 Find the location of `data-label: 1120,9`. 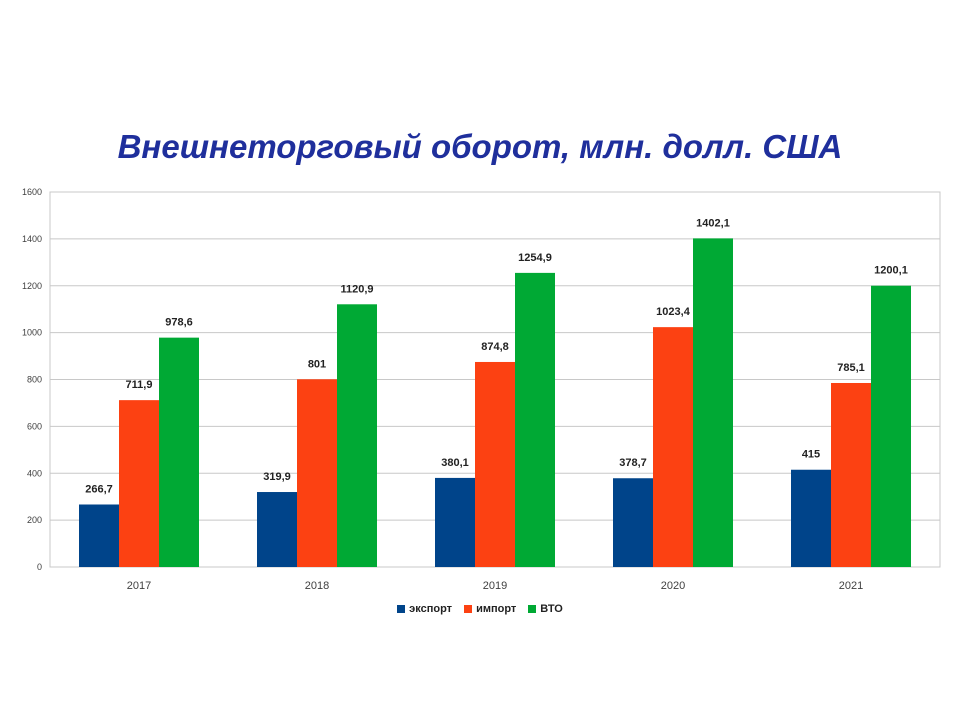

data-label: 1120,9 is located at coordinates (356, 289).